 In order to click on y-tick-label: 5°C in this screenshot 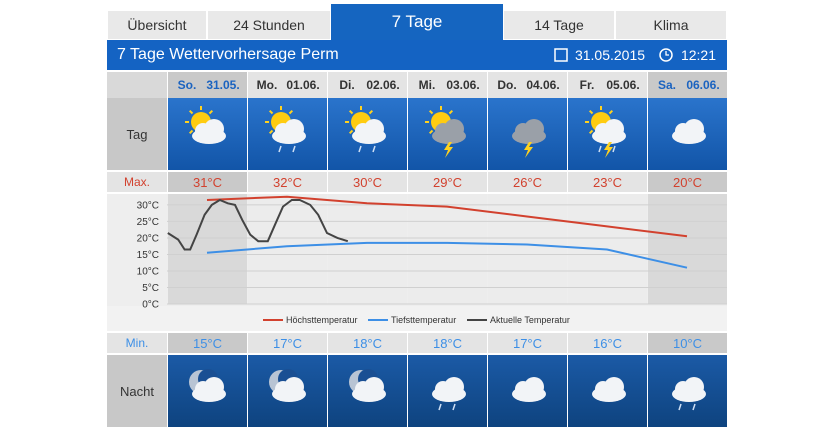, I will do `click(150, 288)`.